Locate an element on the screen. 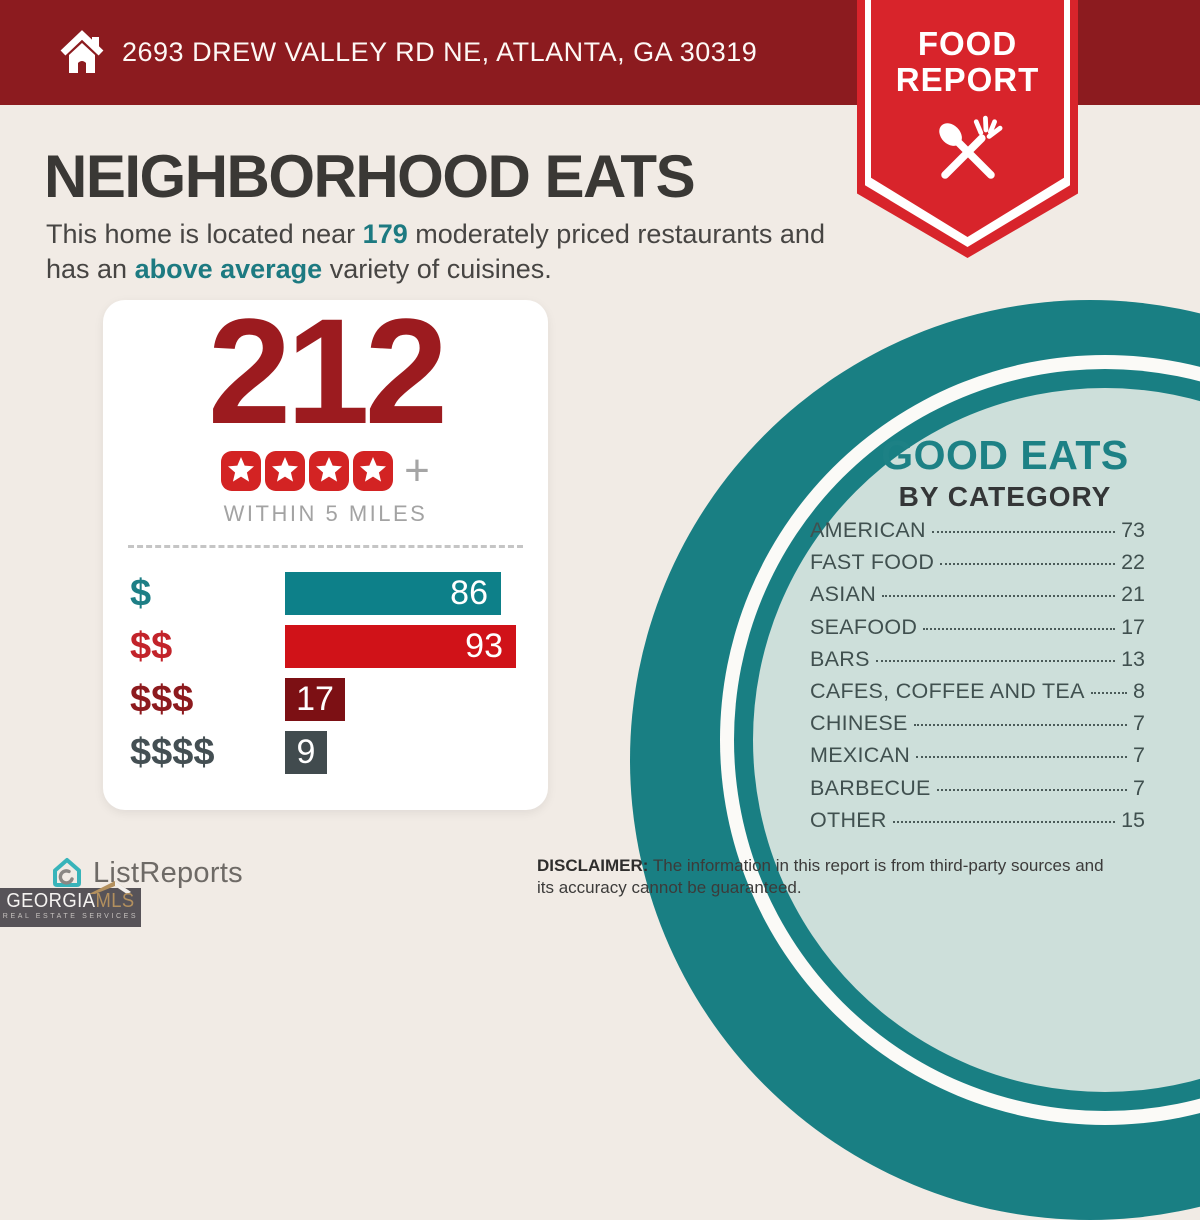  price-bar: 17 is located at coordinates (315, 699).